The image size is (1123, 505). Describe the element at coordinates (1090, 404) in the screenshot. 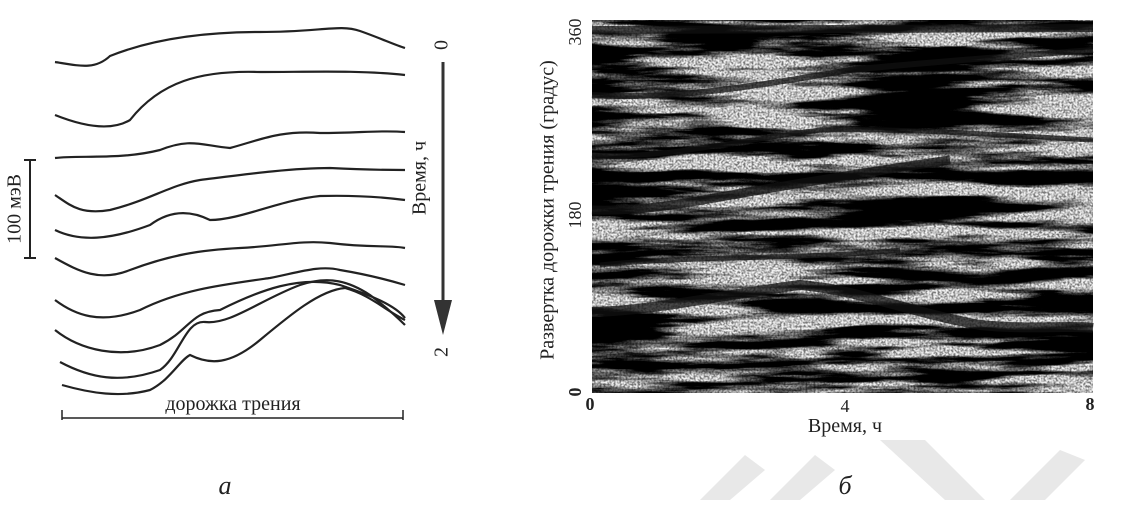

I see `x-tick-label: 8` at that location.